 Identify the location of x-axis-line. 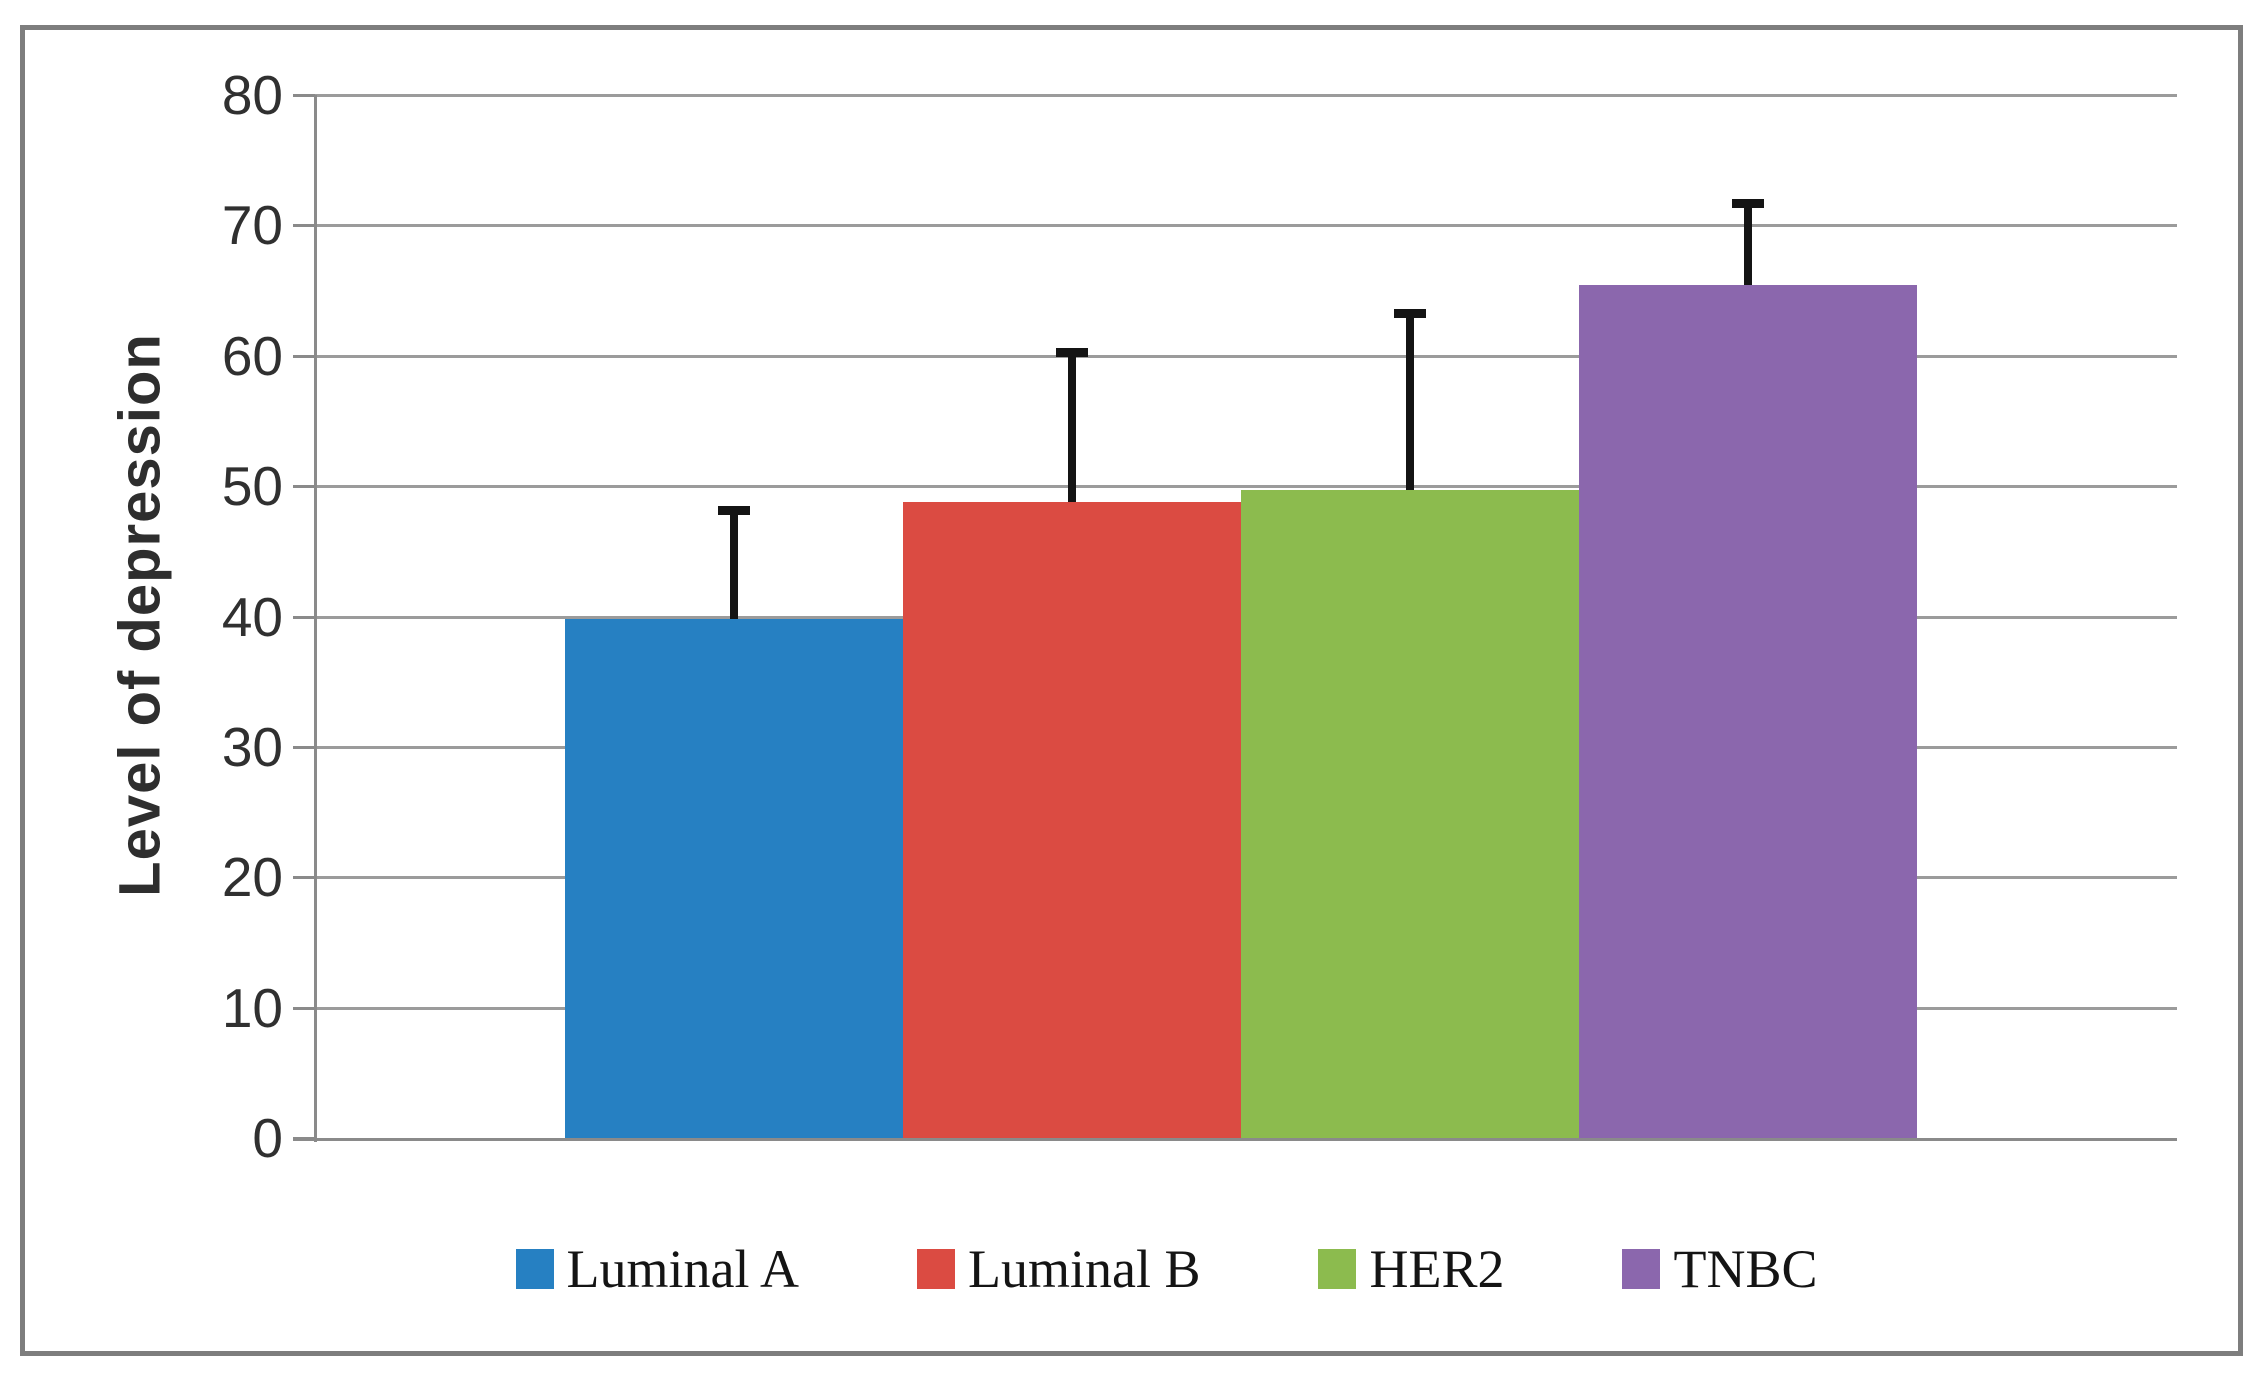
(1235, 1139).